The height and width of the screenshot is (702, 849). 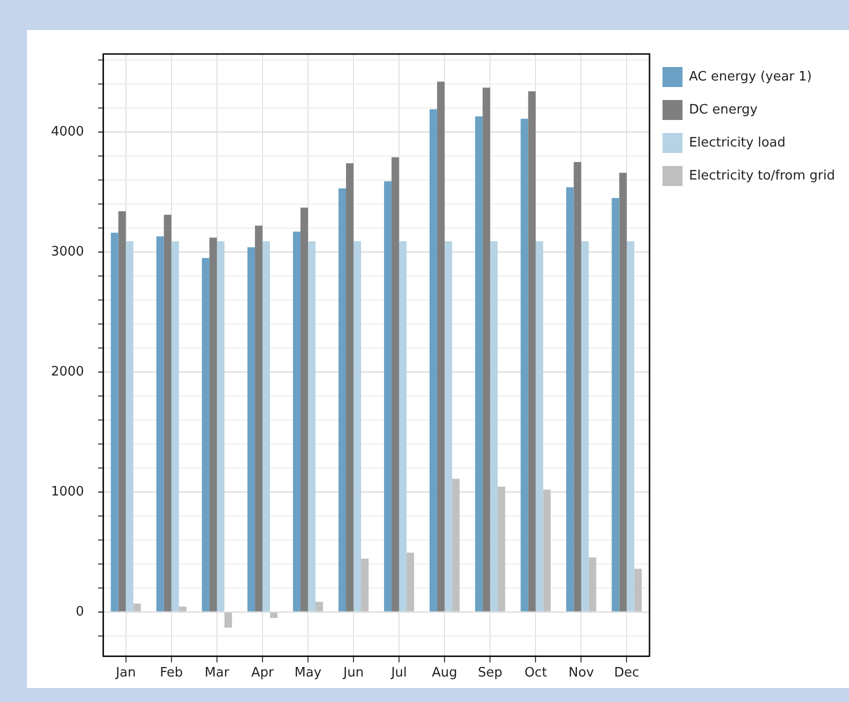 What do you see at coordinates (353, 673) in the screenshot?
I see `x-tick-label: Jun` at bounding box center [353, 673].